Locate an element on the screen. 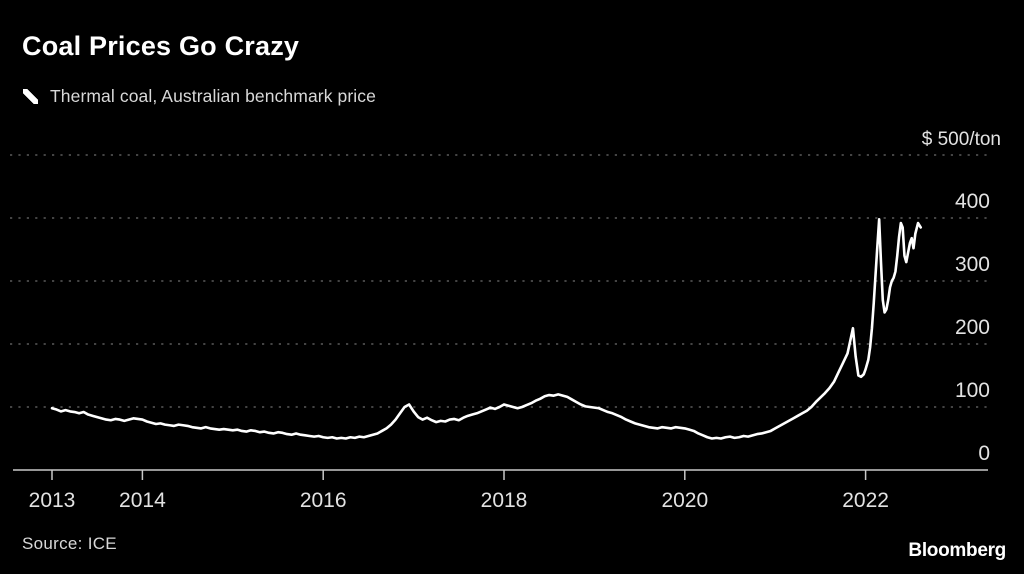  x-axis-tick-label: 2022 is located at coordinates (865, 500).